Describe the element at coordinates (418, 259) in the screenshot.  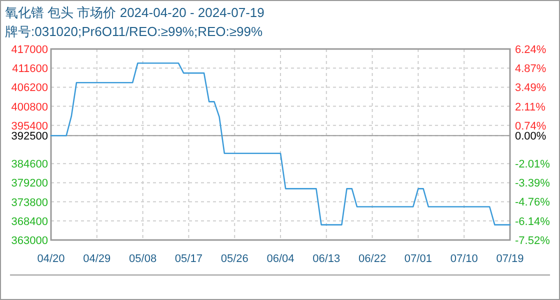
I see `xtick: 07/01` at that location.